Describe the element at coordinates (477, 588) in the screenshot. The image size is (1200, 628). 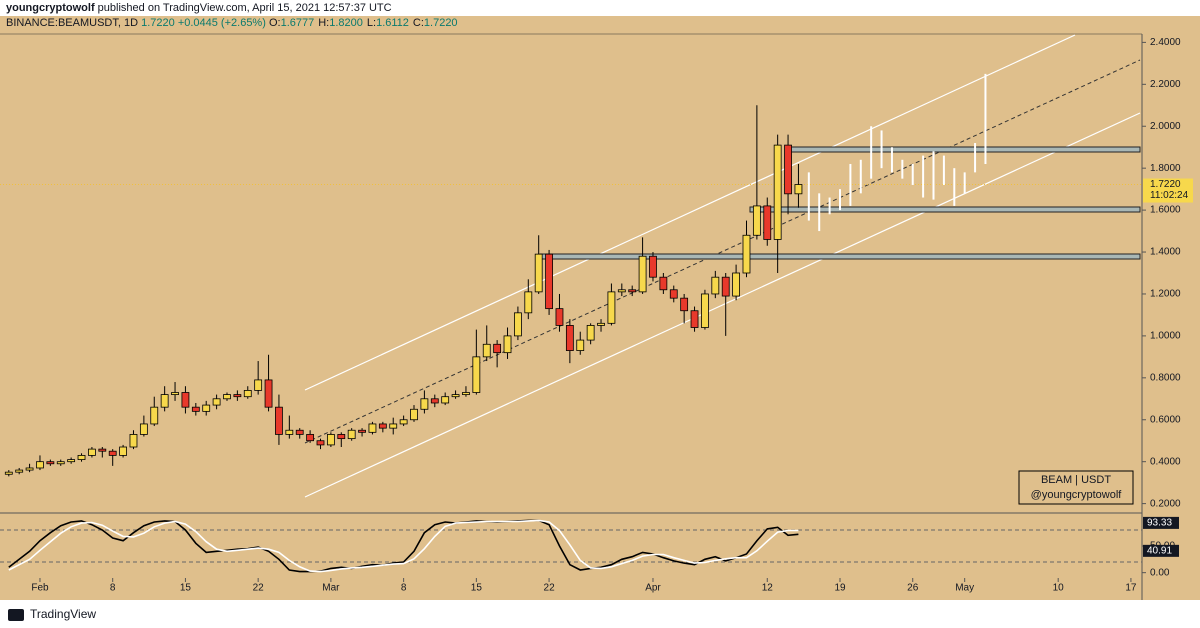
I see `x-tick-label: 15` at that location.